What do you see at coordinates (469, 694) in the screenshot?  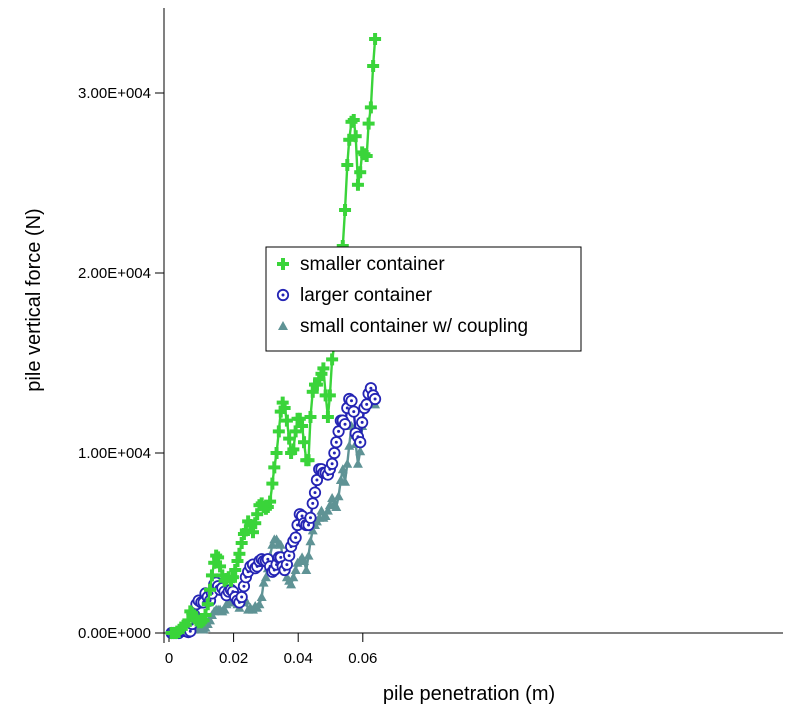 I see `x-axis-title: pile penetration (m)` at bounding box center [469, 694].